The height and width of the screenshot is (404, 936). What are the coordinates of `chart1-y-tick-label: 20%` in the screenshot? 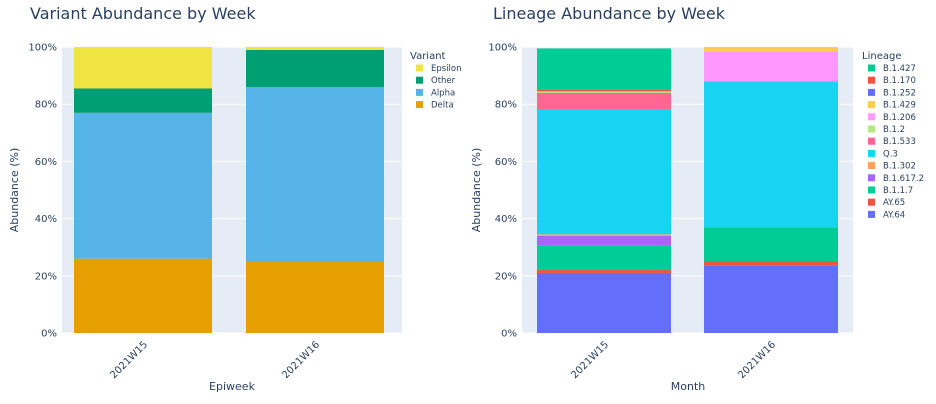 It's located at (46, 276).